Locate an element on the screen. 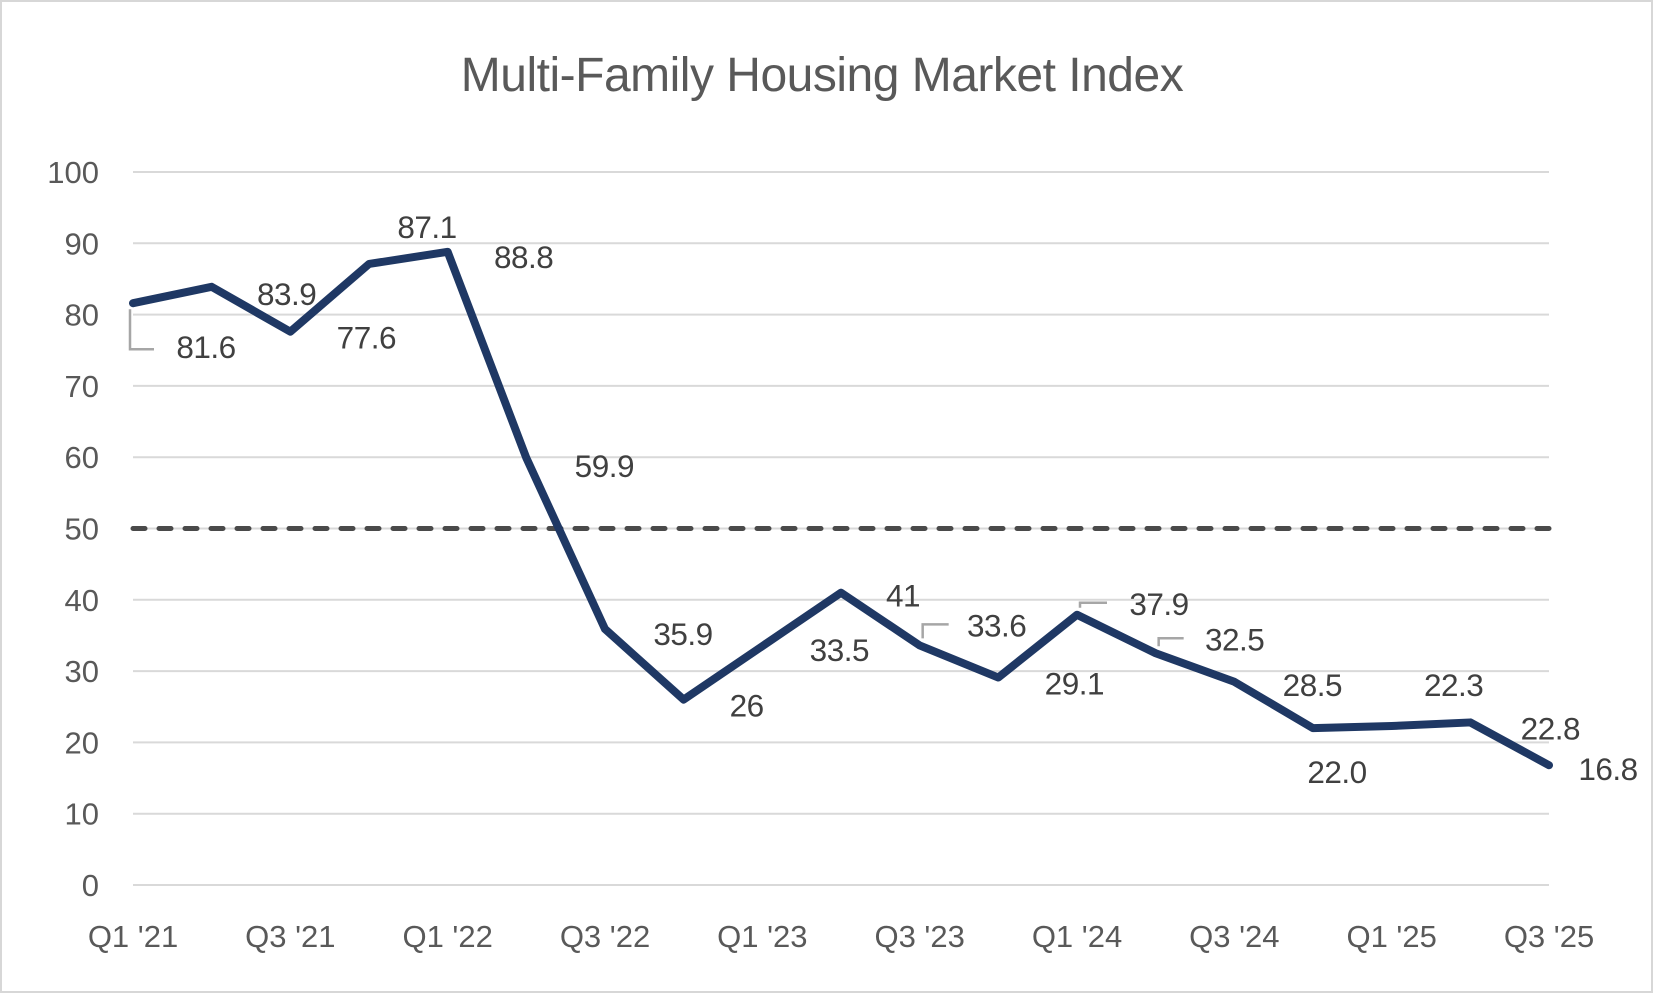 The height and width of the screenshot is (993, 1653). y-axis-tick-label: 80 is located at coordinates (82, 315).